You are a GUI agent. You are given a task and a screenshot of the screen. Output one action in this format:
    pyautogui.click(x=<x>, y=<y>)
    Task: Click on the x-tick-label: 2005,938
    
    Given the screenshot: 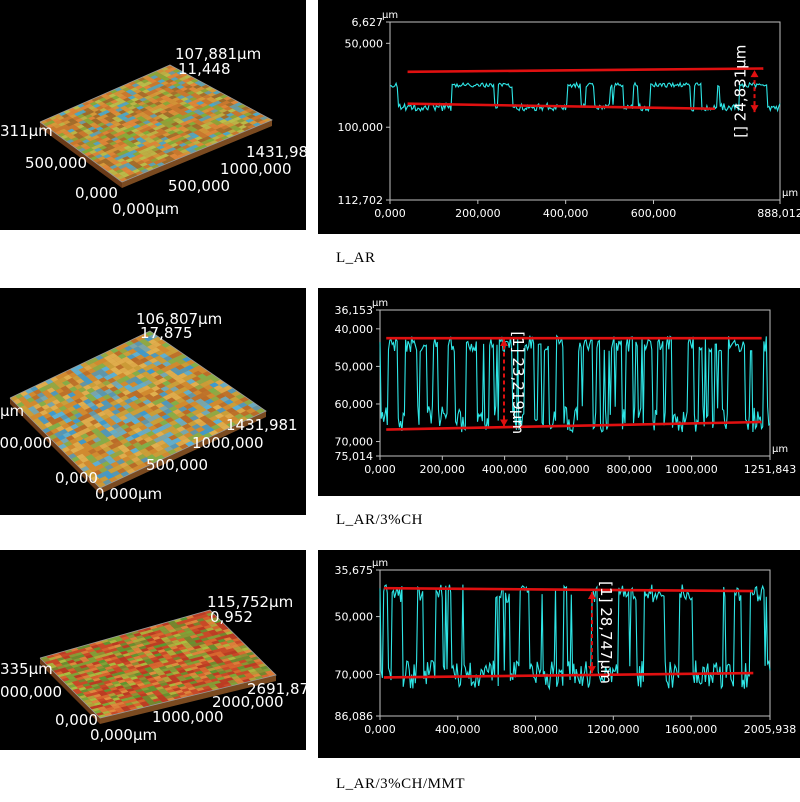 What is the action you would take?
    pyautogui.click(x=770, y=729)
    